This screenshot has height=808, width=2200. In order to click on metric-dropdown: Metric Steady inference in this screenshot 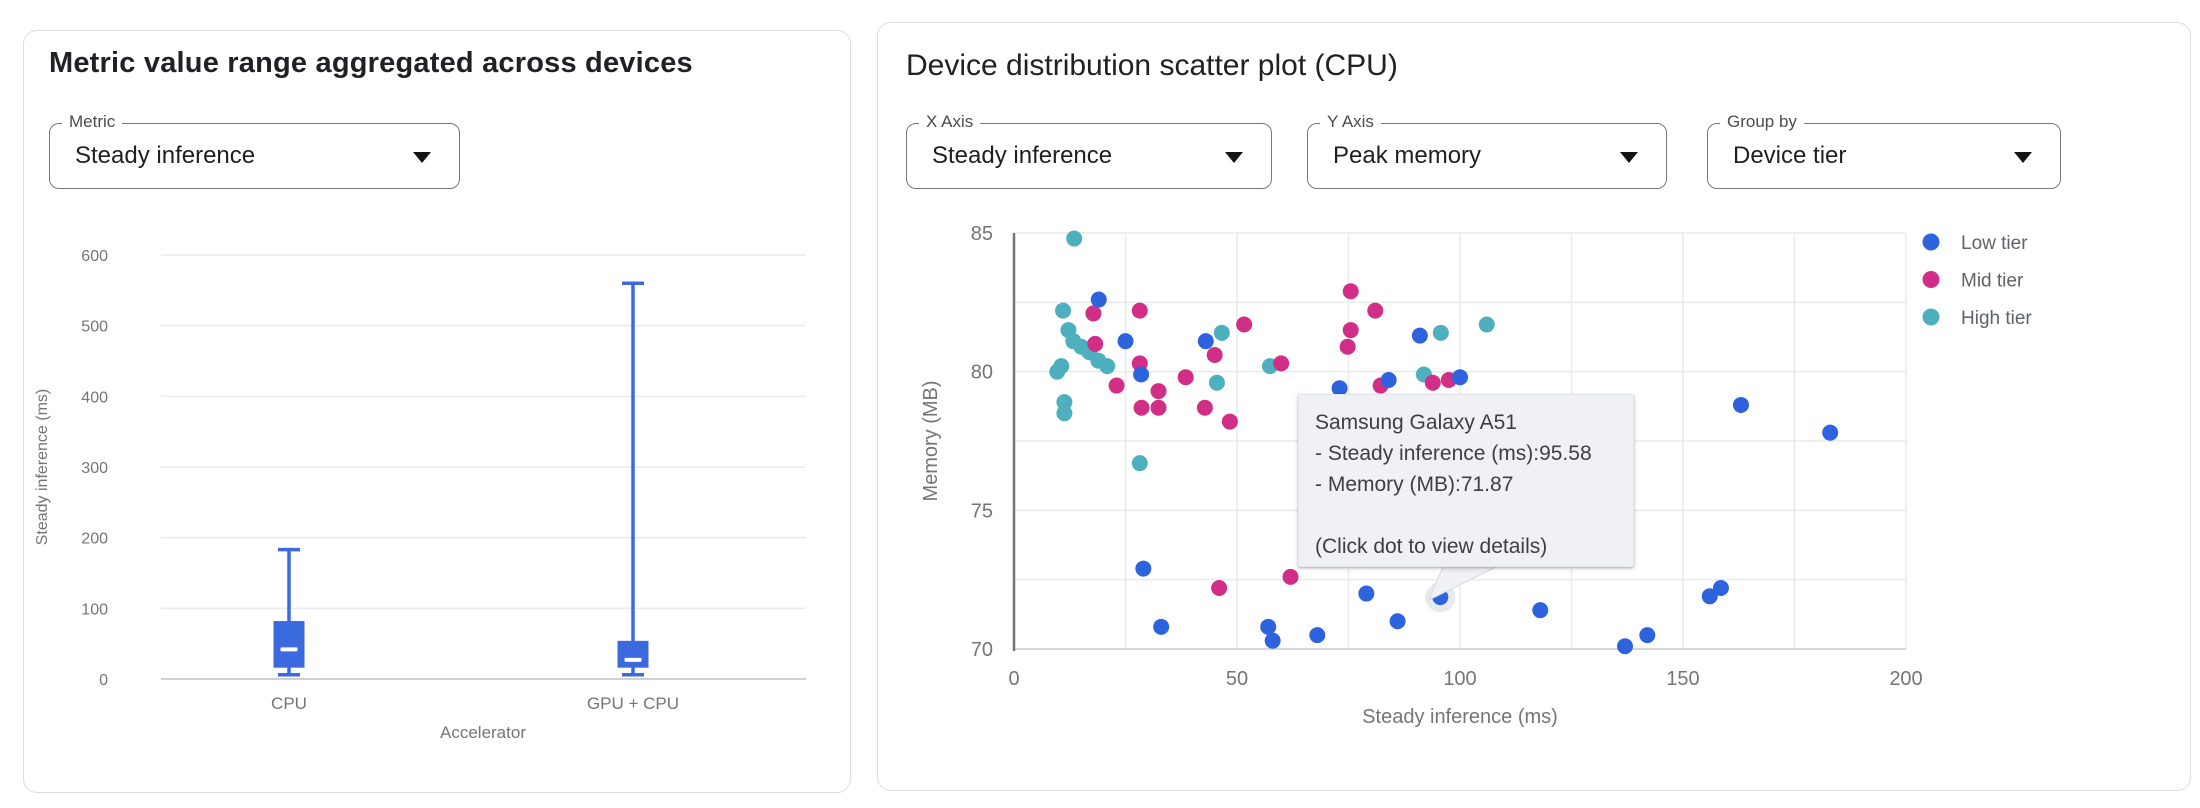, I will do `click(254, 150)`.